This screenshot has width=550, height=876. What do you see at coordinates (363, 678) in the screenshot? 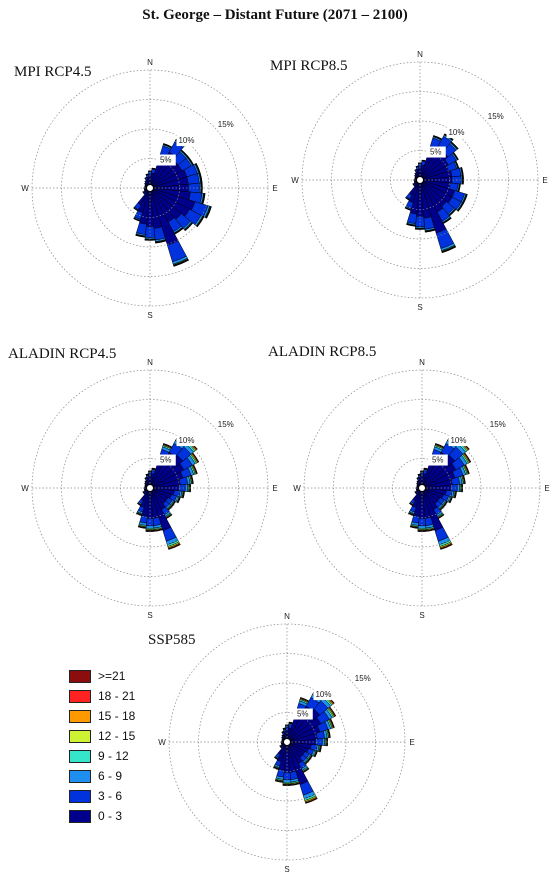
I see `rose-4-ring-label-2: 15%` at bounding box center [363, 678].